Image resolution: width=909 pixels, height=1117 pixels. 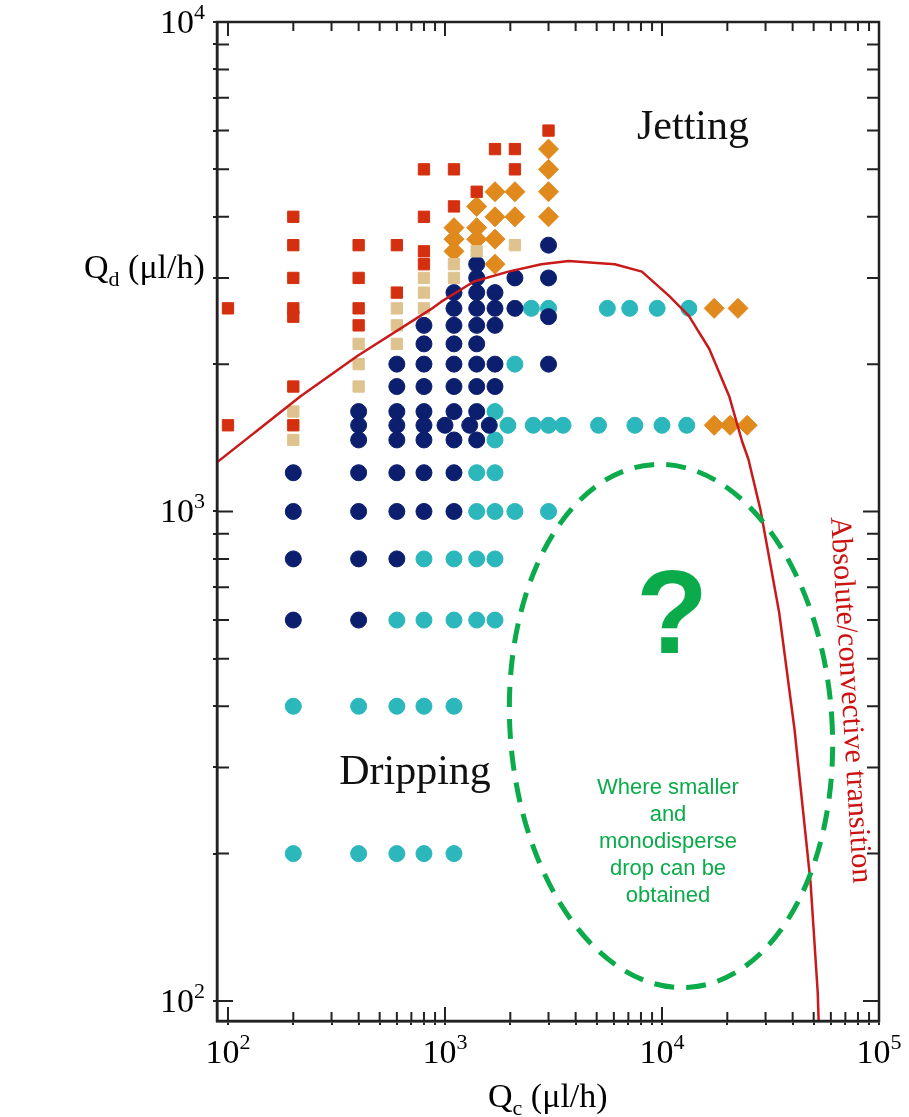 I want to click on annotation: Jetting, so click(x=693, y=125).